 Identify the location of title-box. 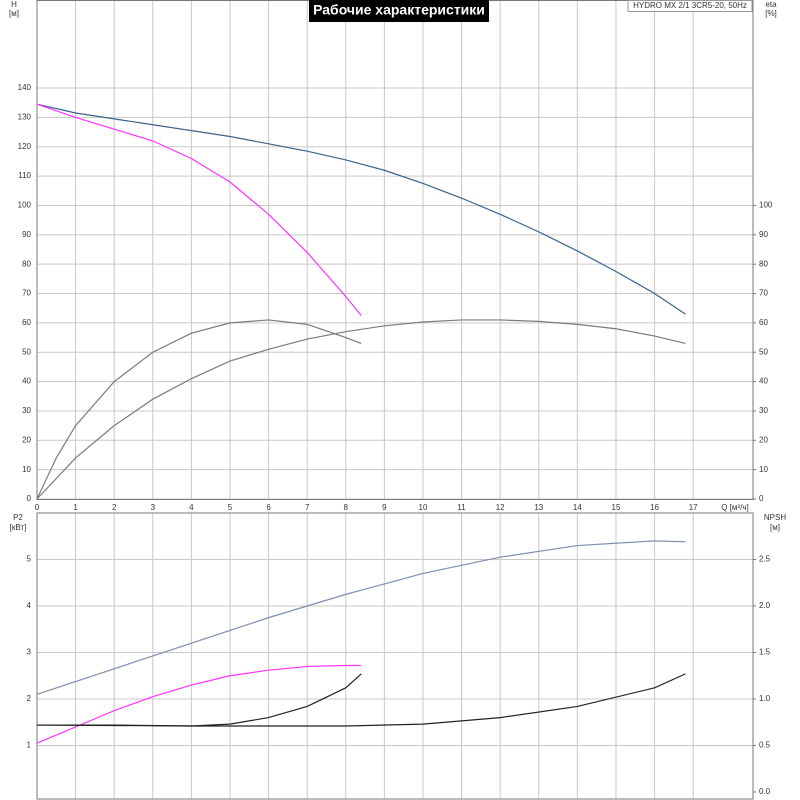
(399, 11).